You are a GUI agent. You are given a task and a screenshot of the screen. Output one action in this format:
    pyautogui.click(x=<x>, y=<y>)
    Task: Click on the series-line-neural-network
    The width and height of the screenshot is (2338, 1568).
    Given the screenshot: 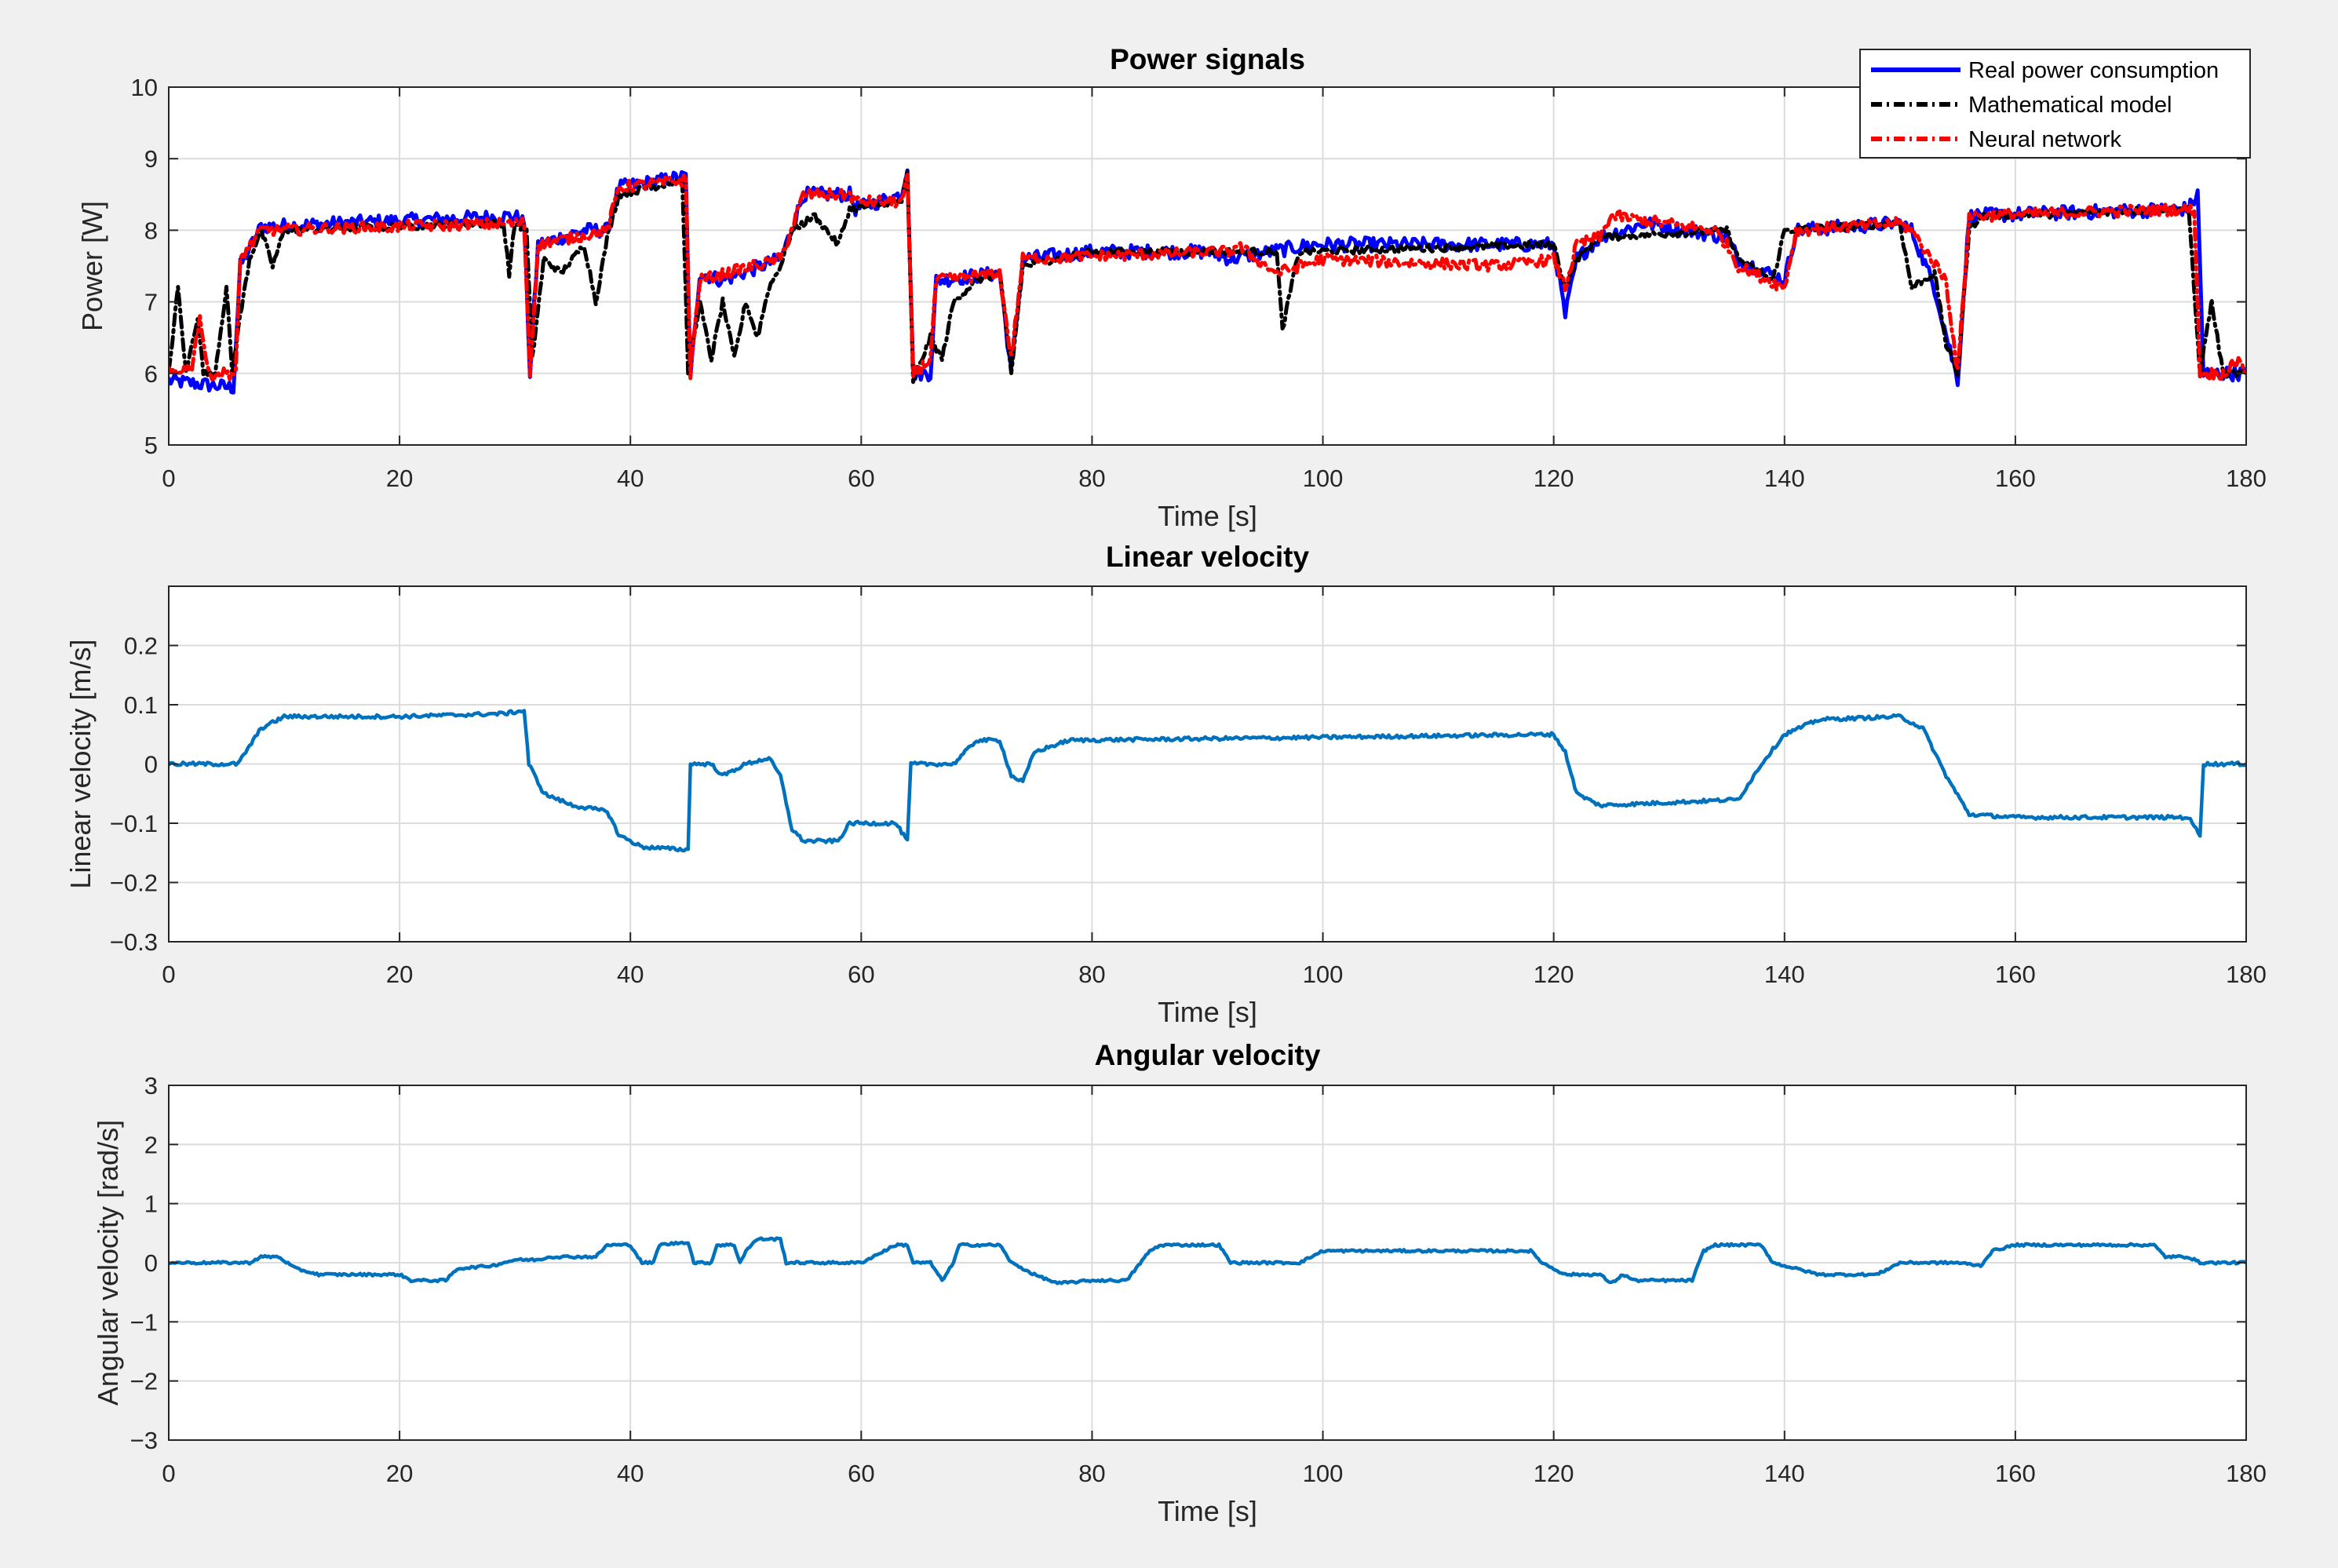 What is the action you would take?
    pyautogui.click(x=1207, y=277)
    